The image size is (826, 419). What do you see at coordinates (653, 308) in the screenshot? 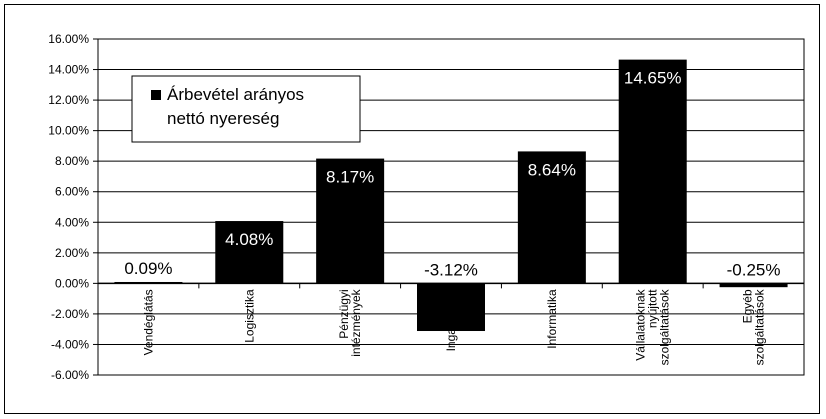
I see `x-category-label-line: nyújtott` at bounding box center [653, 308].